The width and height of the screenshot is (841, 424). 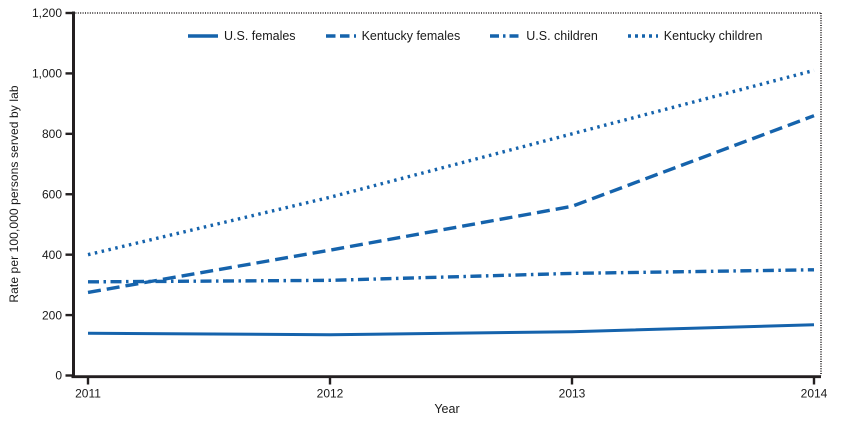 I want to click on legend-marker-dashdot-icon, so click(x=505, y=36).